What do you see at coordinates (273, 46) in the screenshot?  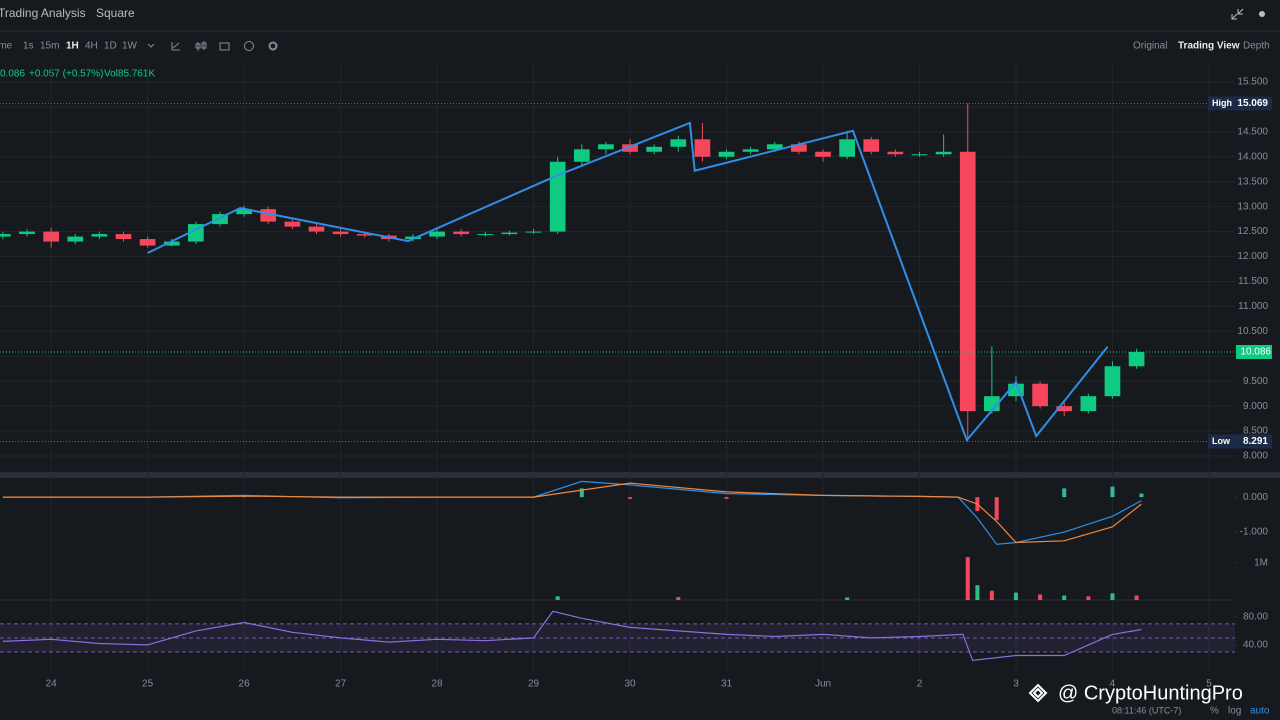 I see `settings-icon` at bounding box center [273, 46].